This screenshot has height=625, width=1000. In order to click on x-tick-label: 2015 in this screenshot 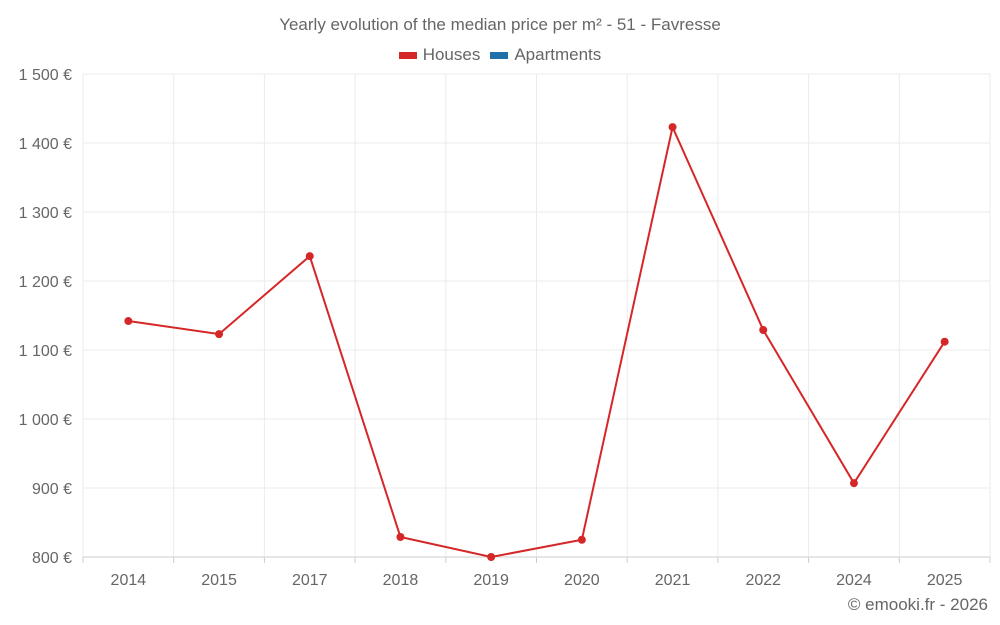, I will do `click(219, 580)`.